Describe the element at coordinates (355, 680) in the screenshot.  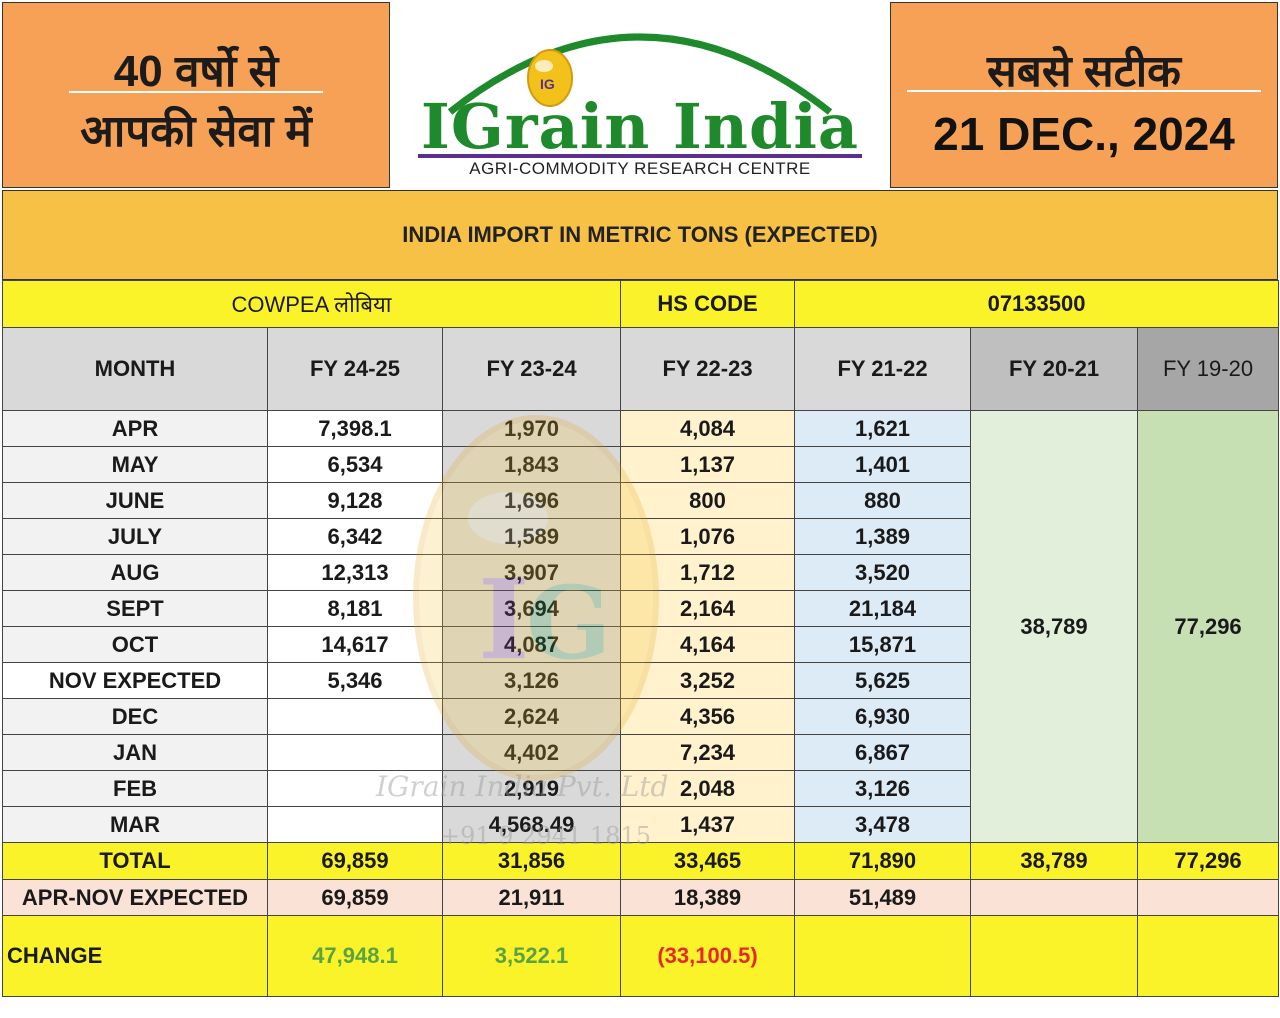
I see `value-cell: 5,346` at that location.